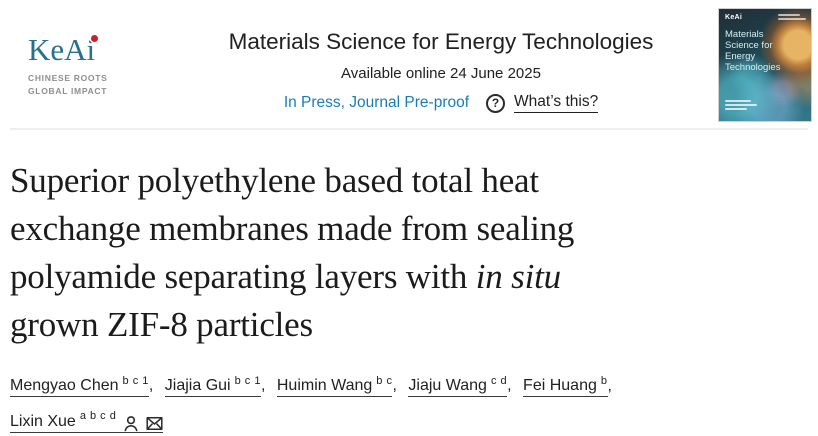 This screenshot has height=436, width=818. What do you see at coordinates (409, 129) in the screenshot?
I see `header-divider` at bounding box center [409, 129].